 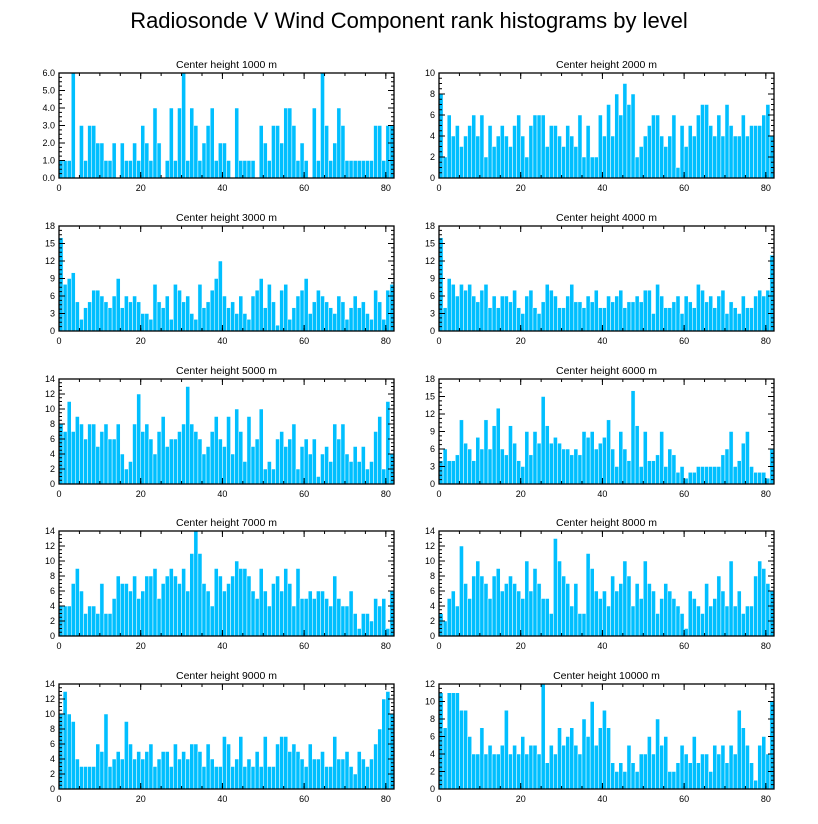 I want to click on y-tick-label: 0, so click(x=432, y=331).